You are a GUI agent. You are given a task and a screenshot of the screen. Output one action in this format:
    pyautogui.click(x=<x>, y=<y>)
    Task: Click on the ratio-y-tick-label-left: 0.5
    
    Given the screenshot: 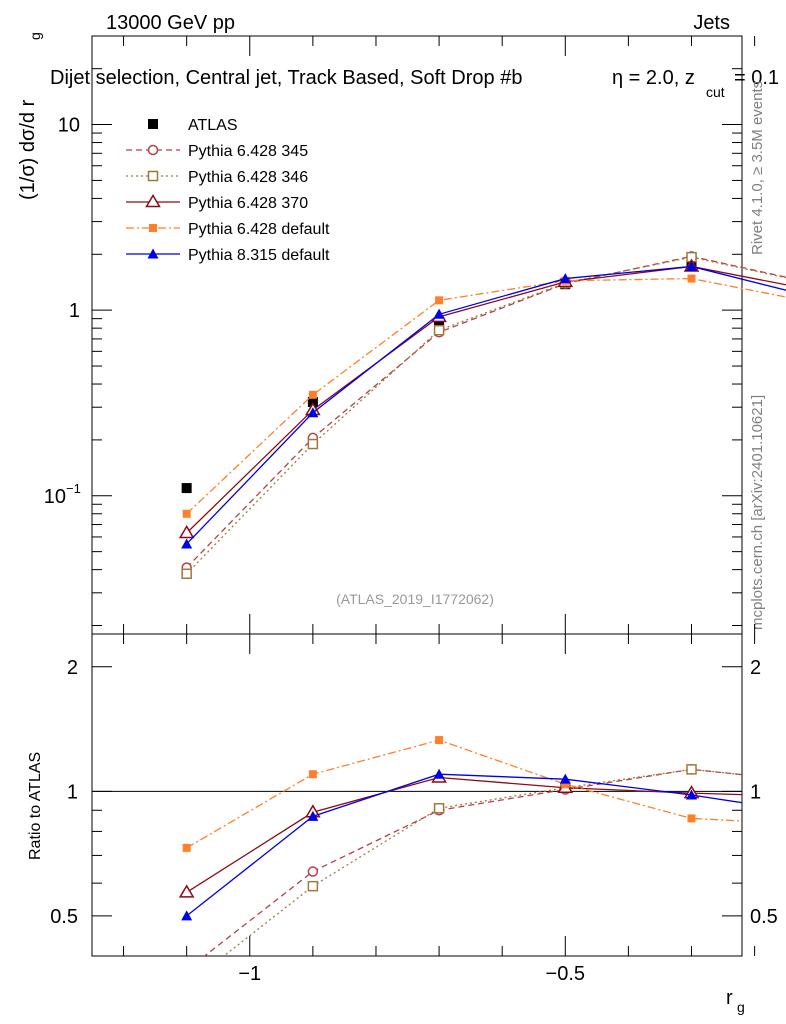 What is the action you would take?
    pyautogui.click(x=64, y=917)
    